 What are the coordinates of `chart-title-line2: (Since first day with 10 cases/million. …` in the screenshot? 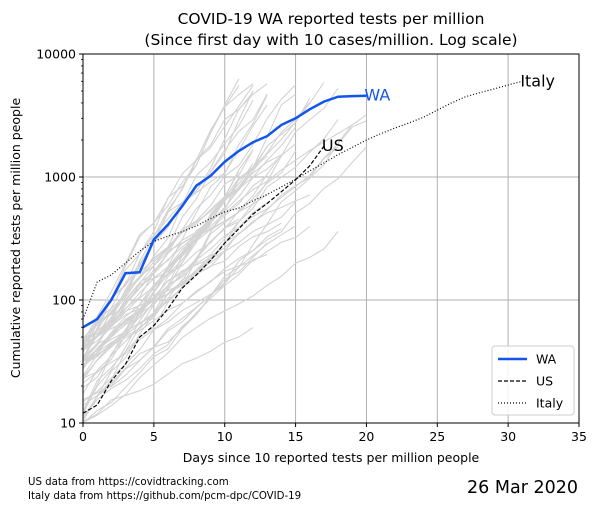 It's located at (330, 40).